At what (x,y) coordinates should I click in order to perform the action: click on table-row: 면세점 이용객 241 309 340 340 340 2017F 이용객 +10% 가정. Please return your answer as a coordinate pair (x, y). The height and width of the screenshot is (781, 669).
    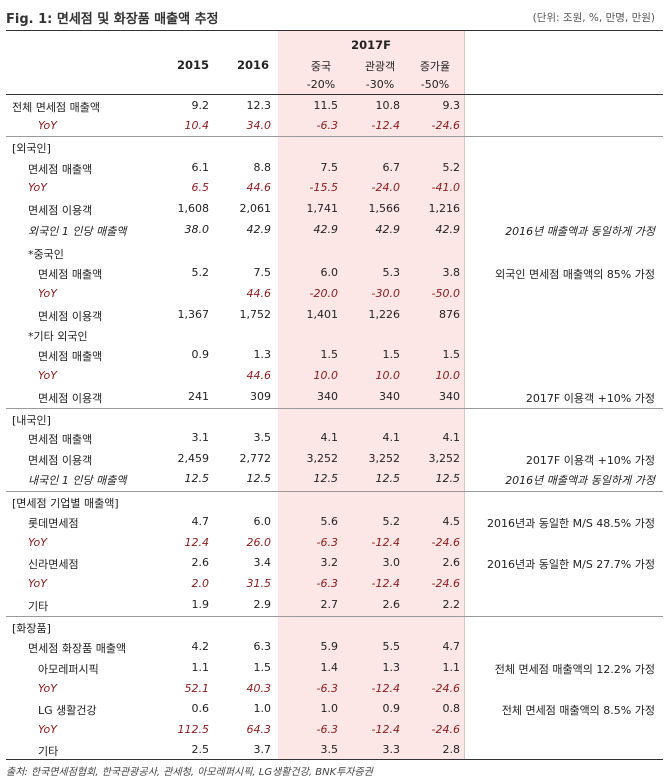
    Looking at the image, I should click on (334, 397).